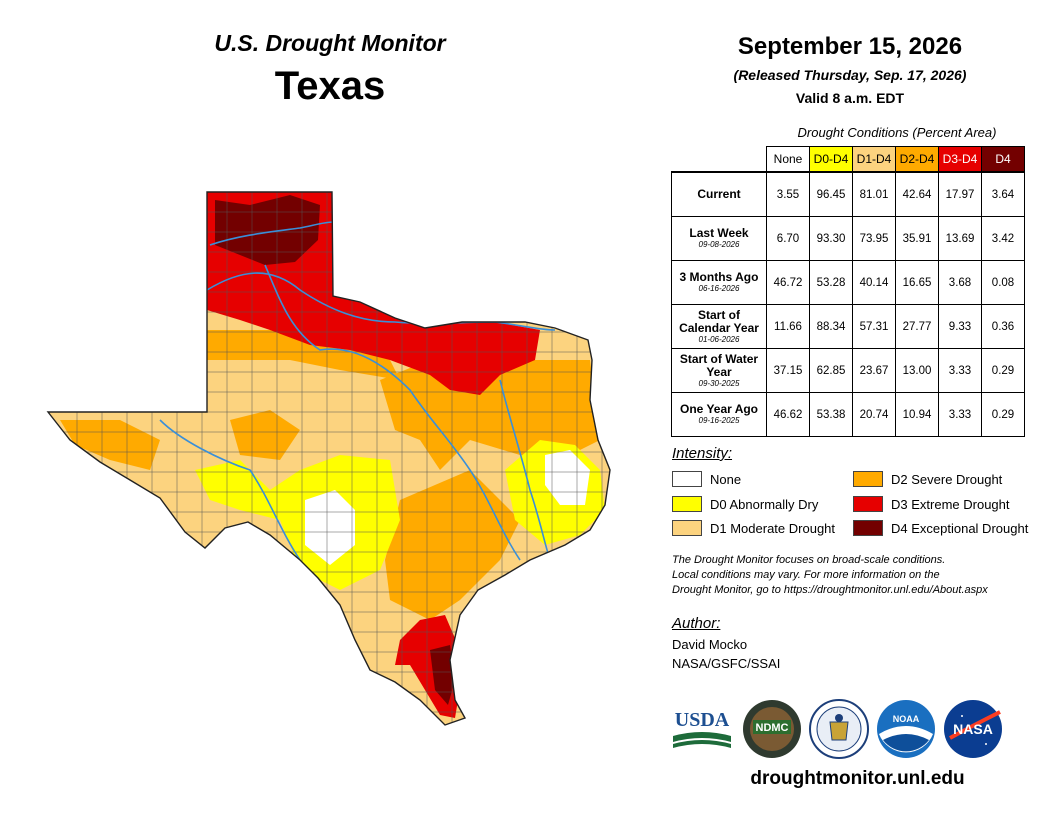 This screenshot has width=1056, height=816. I want to click on table-cell: 0.08, so click(1003, 282).